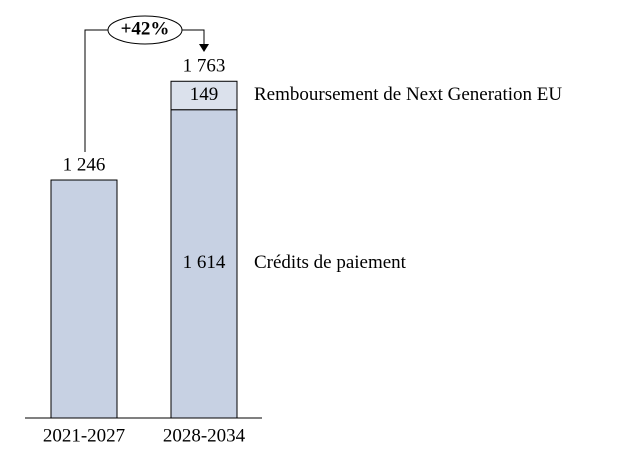  I want to click on value-label: 149, so click(204, 94).